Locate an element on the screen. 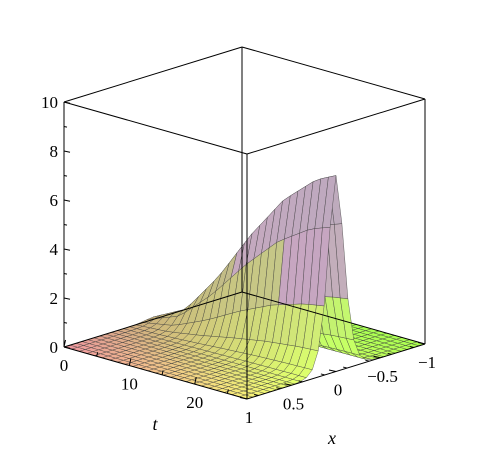 Image resolution: width=486 pixels, height=450 pixels. z-tick-label: 10 is located at coordinates (49, 102).